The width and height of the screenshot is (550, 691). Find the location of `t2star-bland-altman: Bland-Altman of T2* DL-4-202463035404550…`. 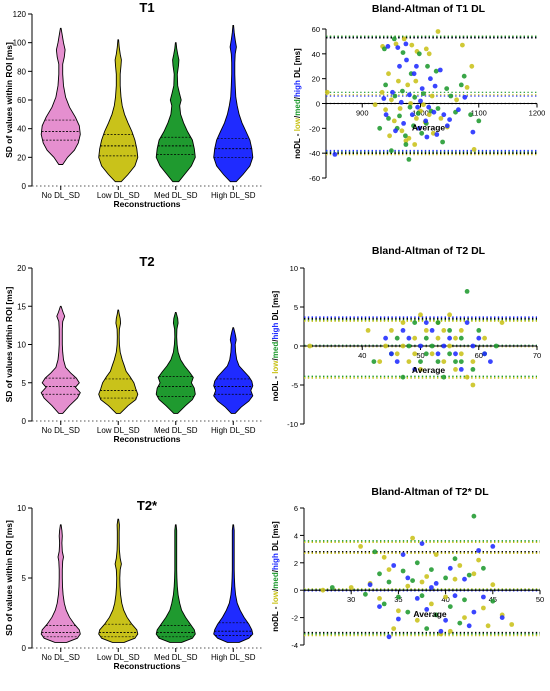

t2star-bland-altman: Bland-Altman of T2* DL-4-202463035404550… is located at coordinates (407, 568).